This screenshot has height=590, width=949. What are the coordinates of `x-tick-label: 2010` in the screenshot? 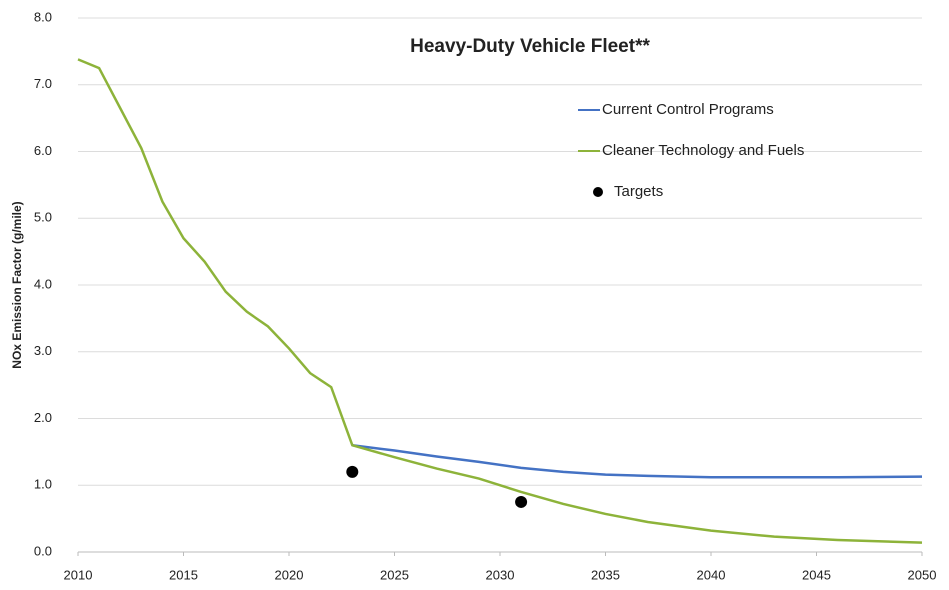 It's located at (78, 574).